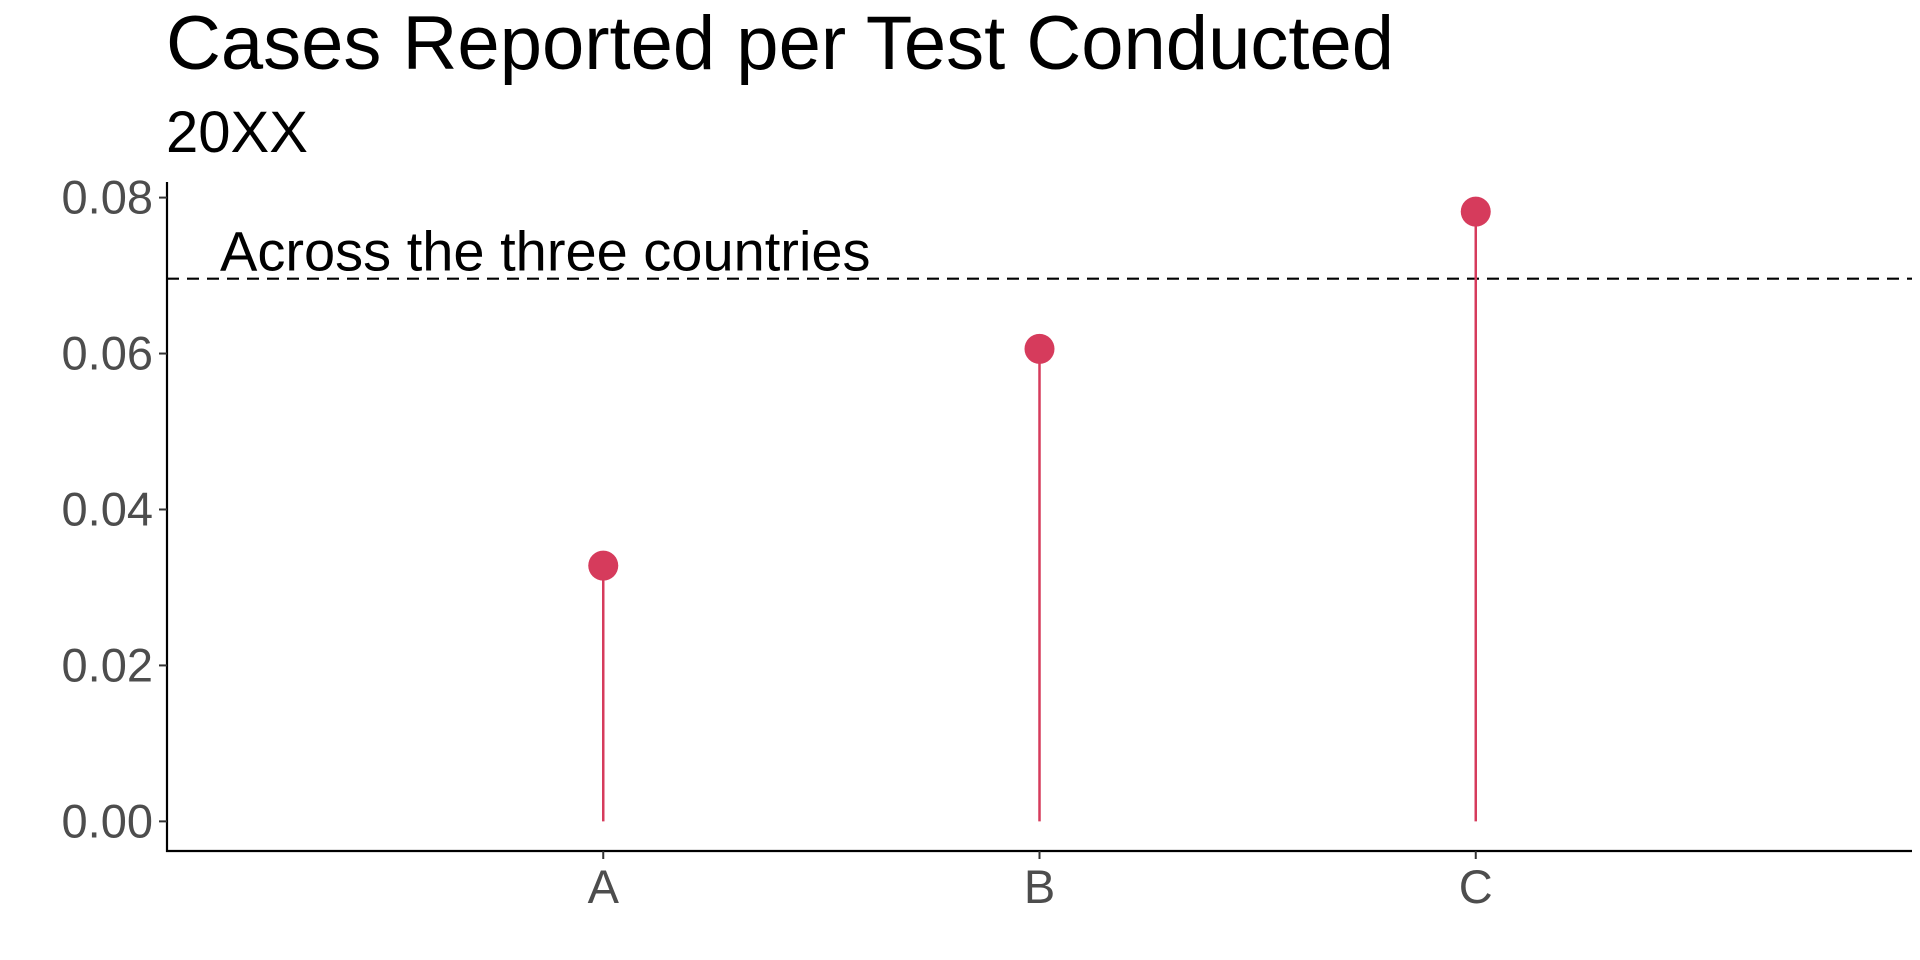 This screenshot has height=960, width=1920. Describe the element at coordinates (604, 886) in the screenshot. I see `x-tick-label: A` at that location.